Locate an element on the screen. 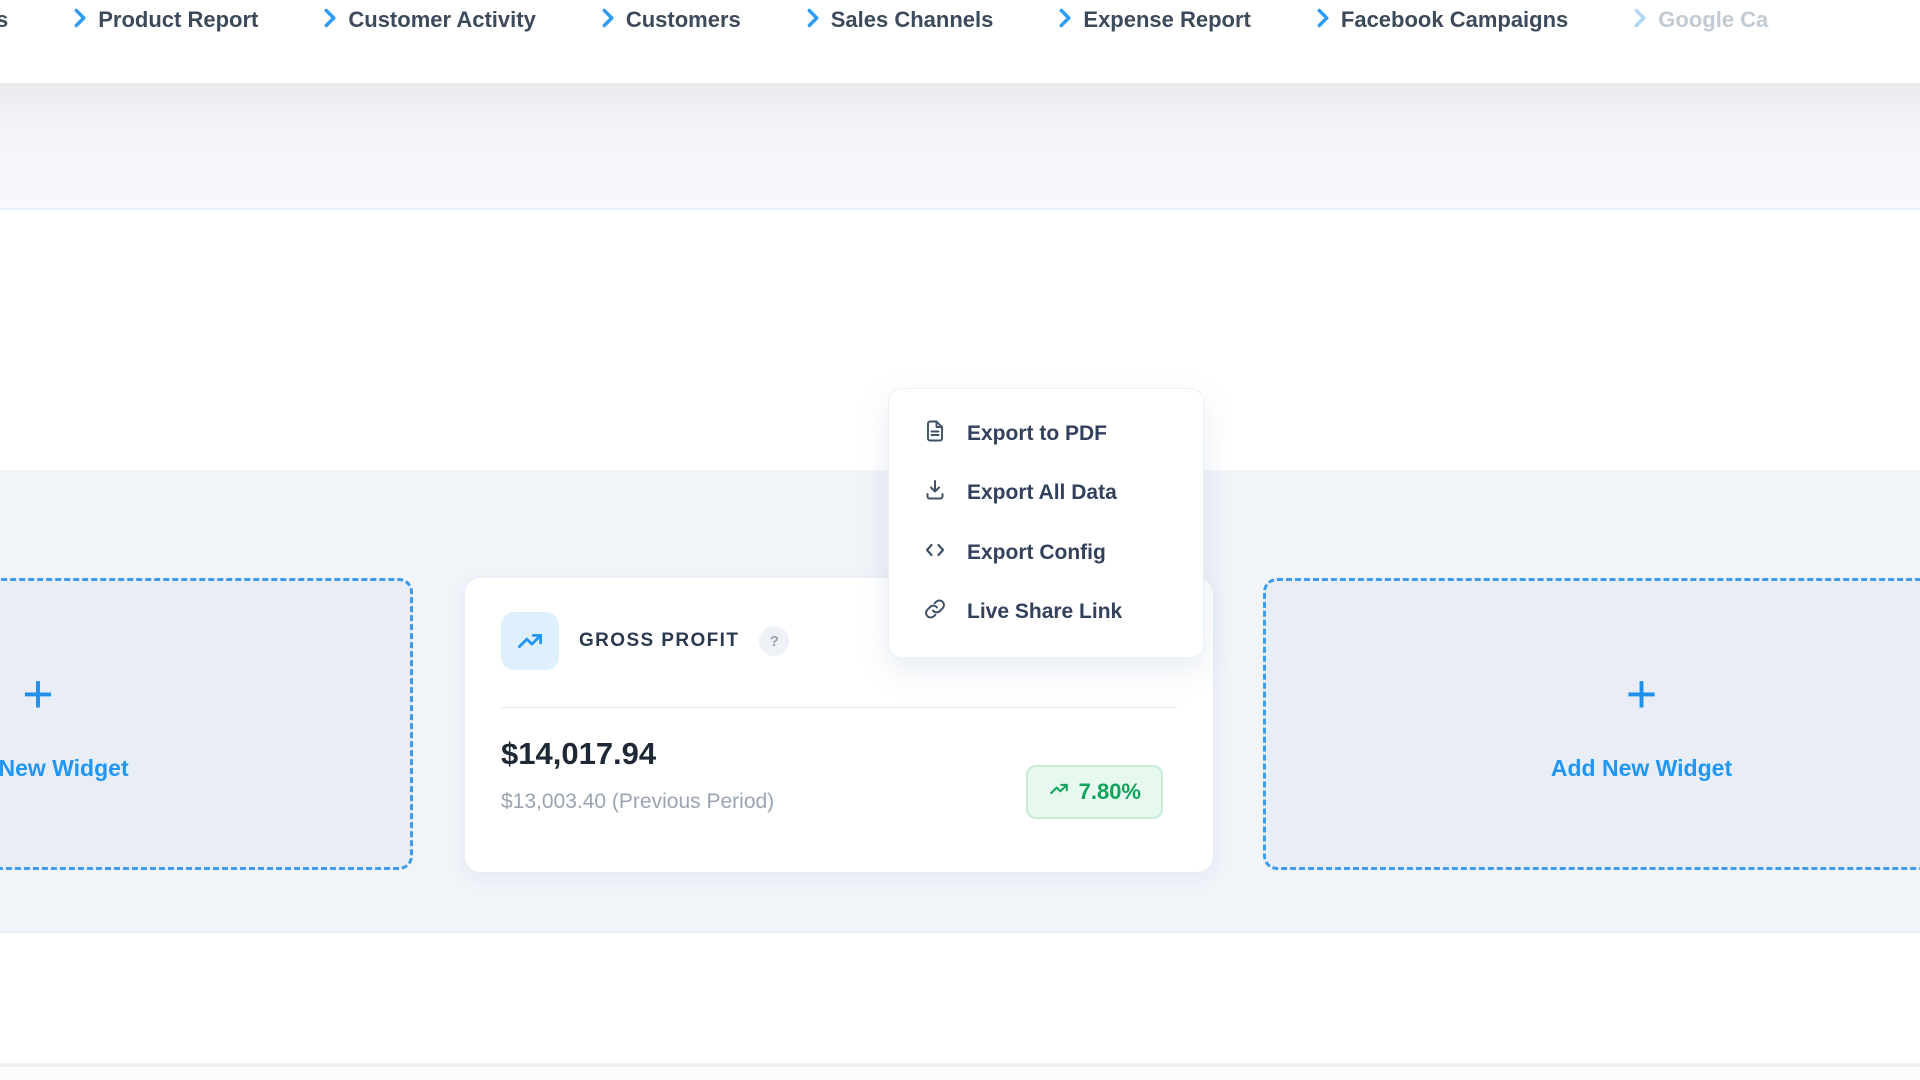 This screenshot has height=1080, width=1920. nav-overflow-fragment: s is located at coordinates (4, 19).